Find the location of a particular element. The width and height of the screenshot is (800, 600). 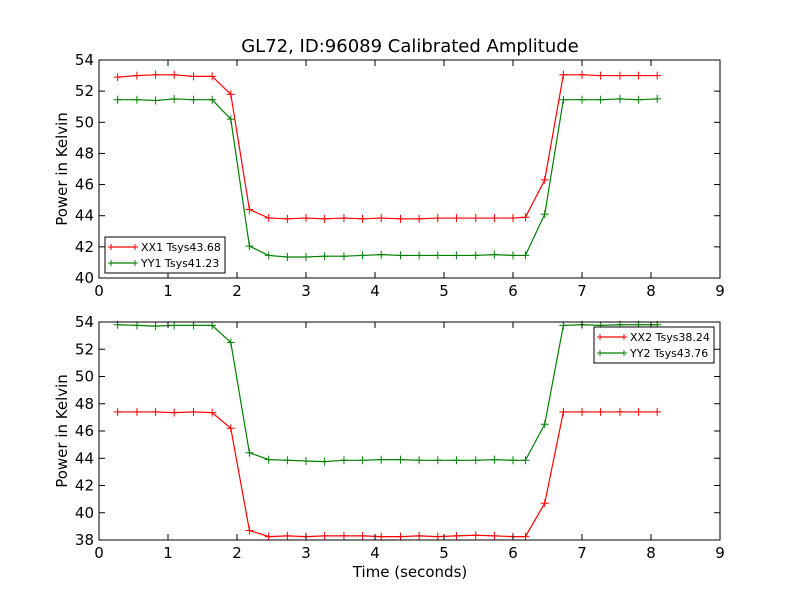

x-axis-label: Time (seconds) is located at coordinates (410, 572).